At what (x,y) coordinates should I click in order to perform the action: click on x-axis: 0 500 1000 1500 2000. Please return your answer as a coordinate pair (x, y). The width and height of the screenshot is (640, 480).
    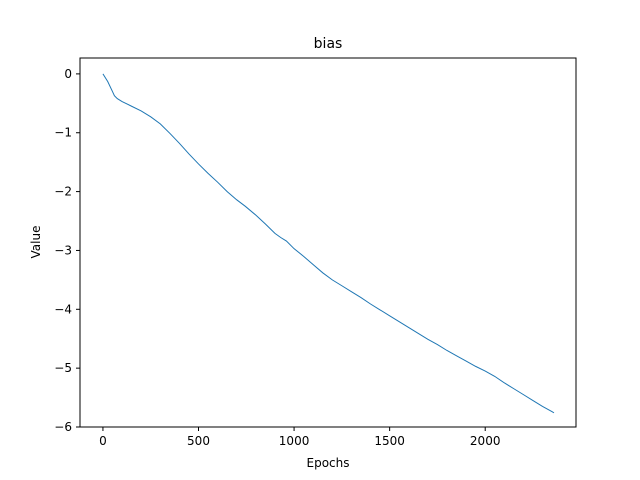
    Looking at the image, I should click on (299, 437).